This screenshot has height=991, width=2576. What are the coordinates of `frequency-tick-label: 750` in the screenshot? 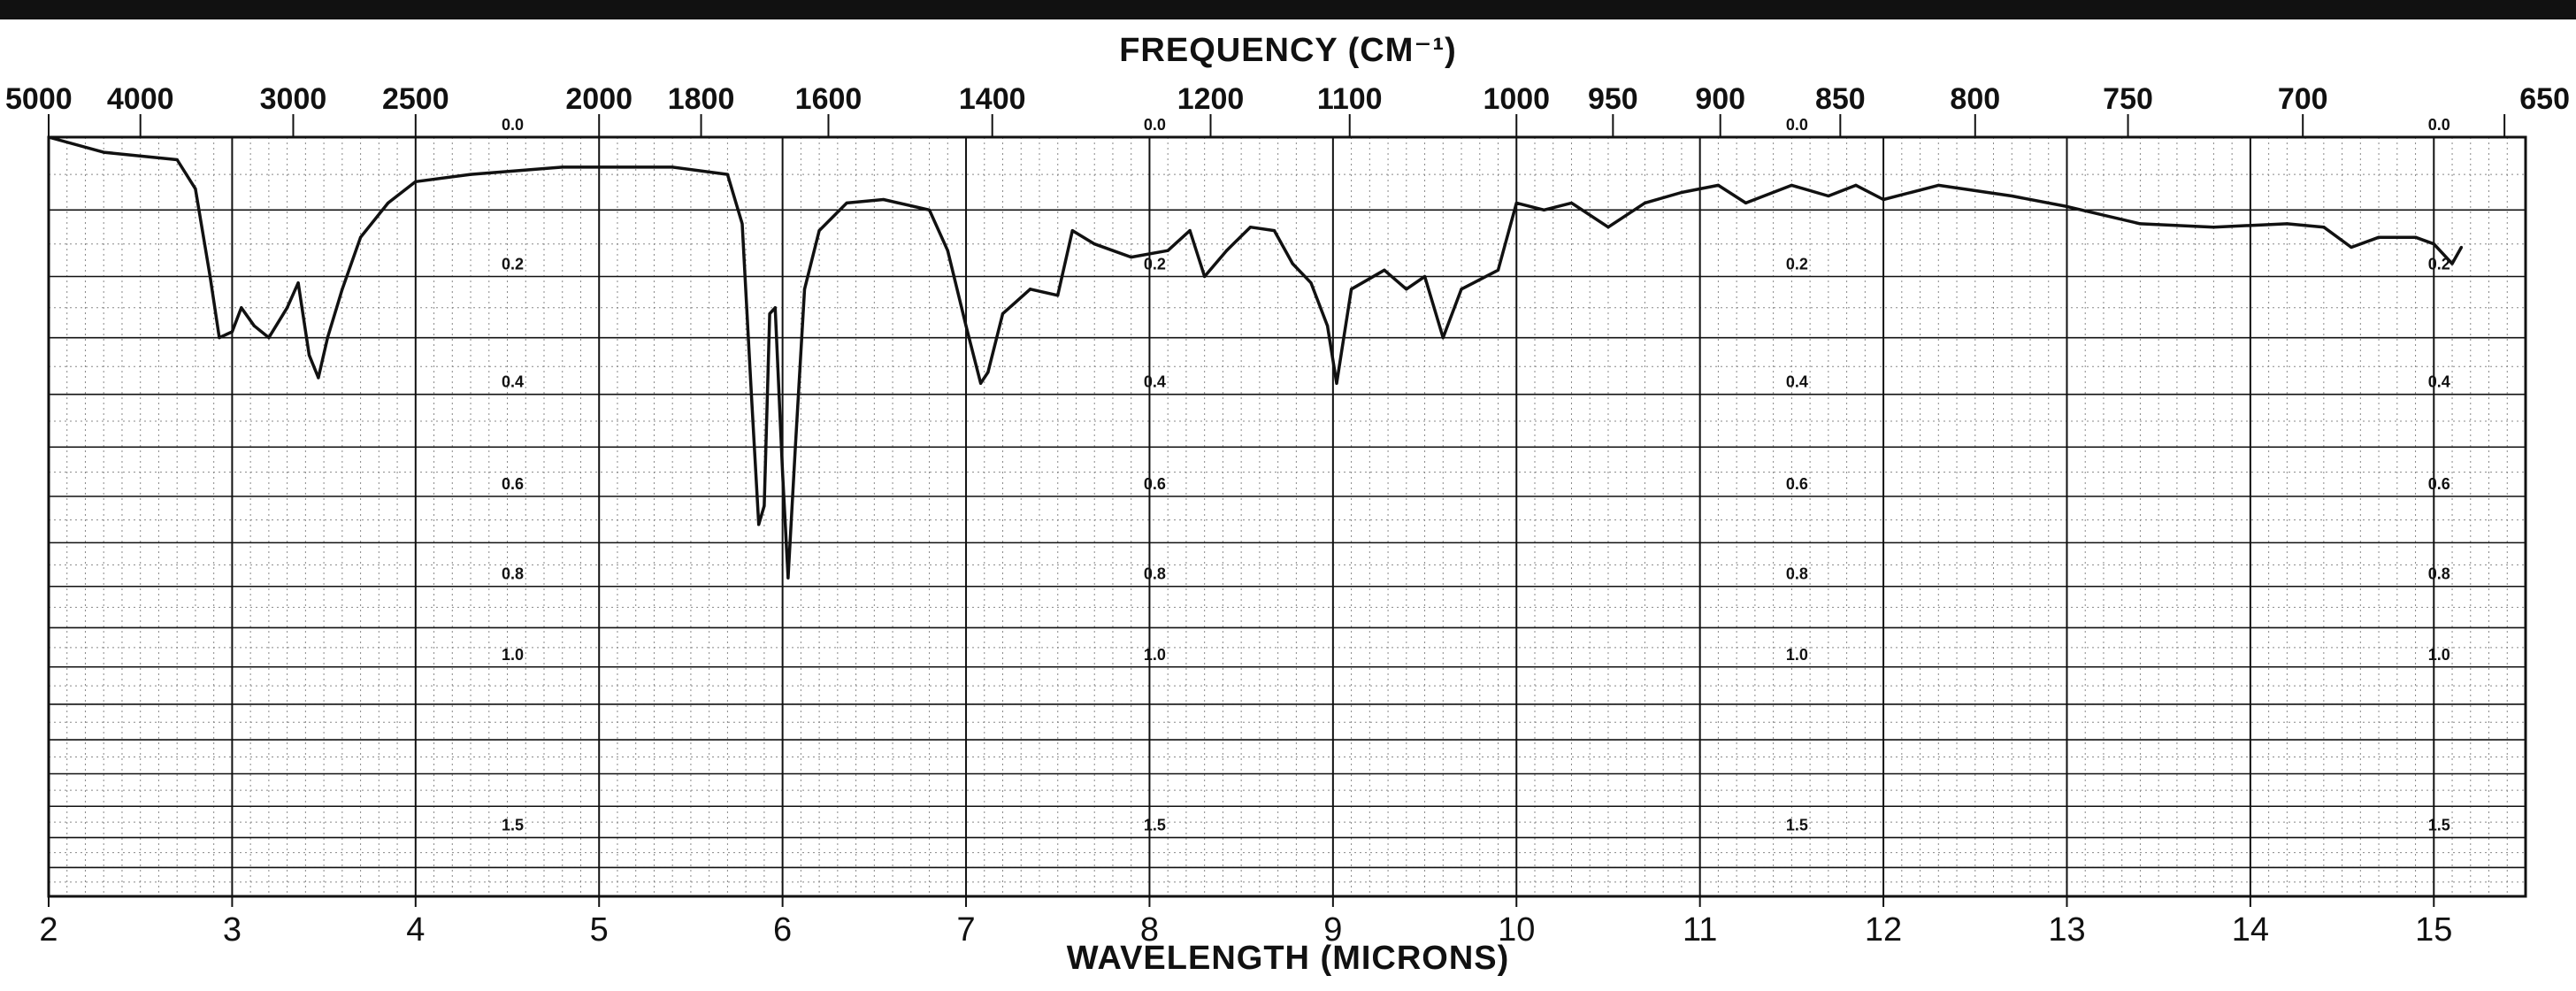 It's located at (2128, 99).